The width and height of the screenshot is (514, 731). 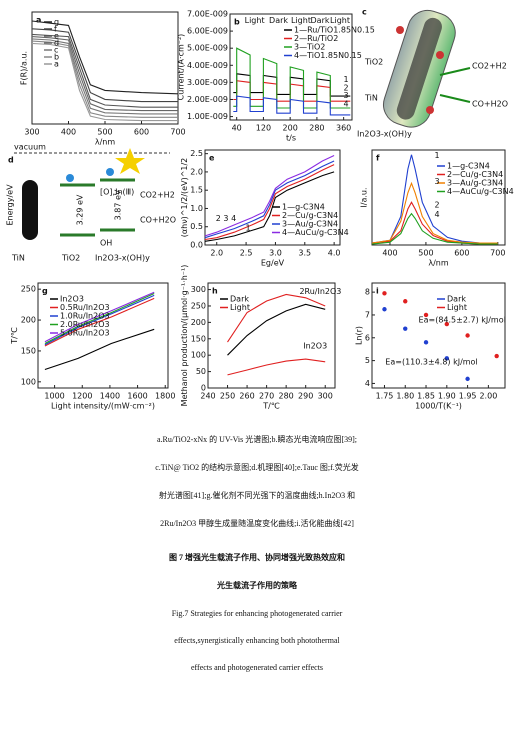 What do you see at coordinates (431, 361) in the screenshot?
I see `annotation: Ea=(110.3±4.8) kJ/mol` at bounding box center [431, 361].